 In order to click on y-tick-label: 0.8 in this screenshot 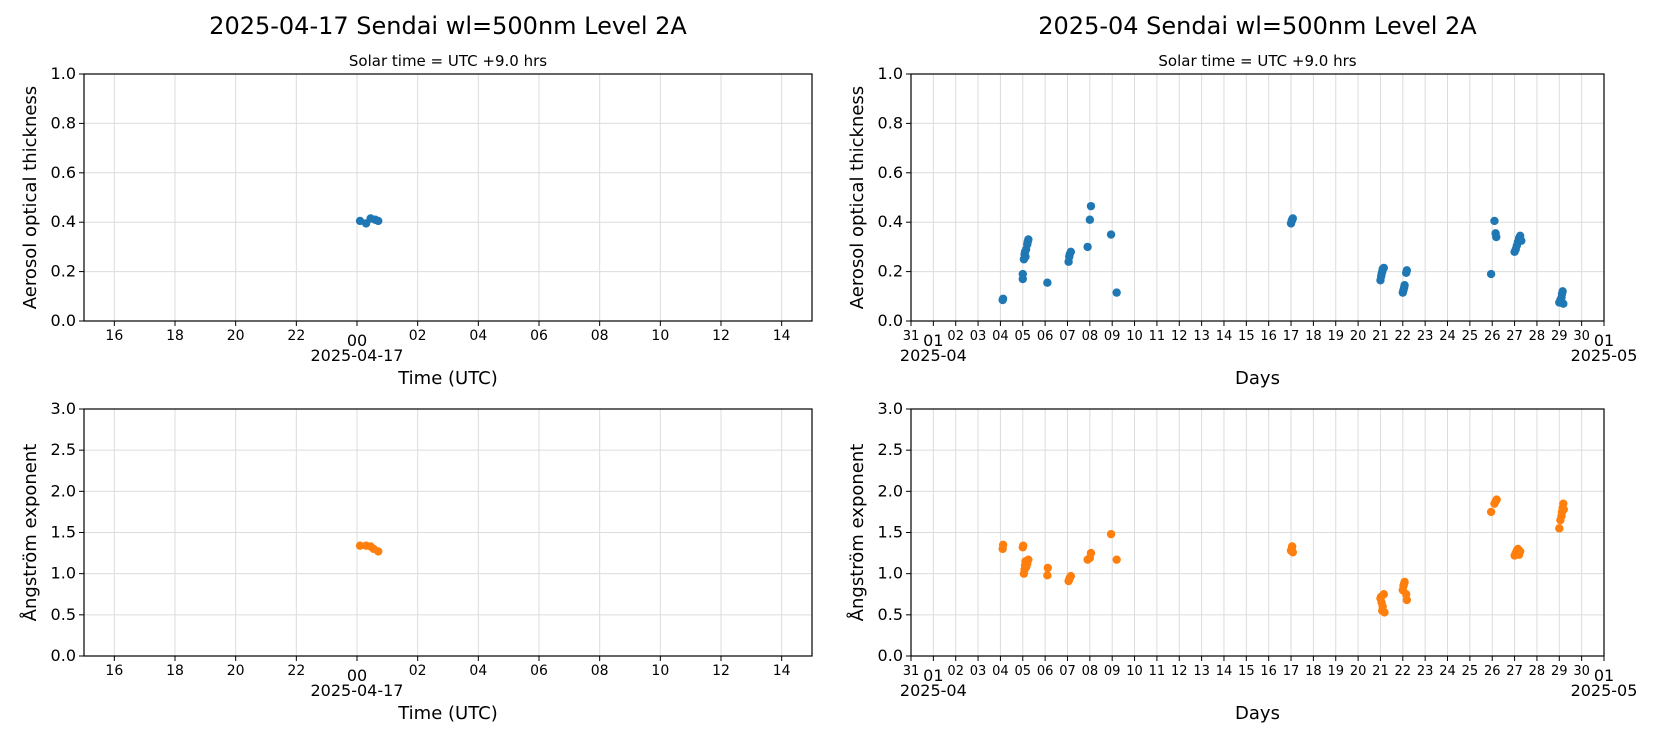, I will do `click(890, 122)`.